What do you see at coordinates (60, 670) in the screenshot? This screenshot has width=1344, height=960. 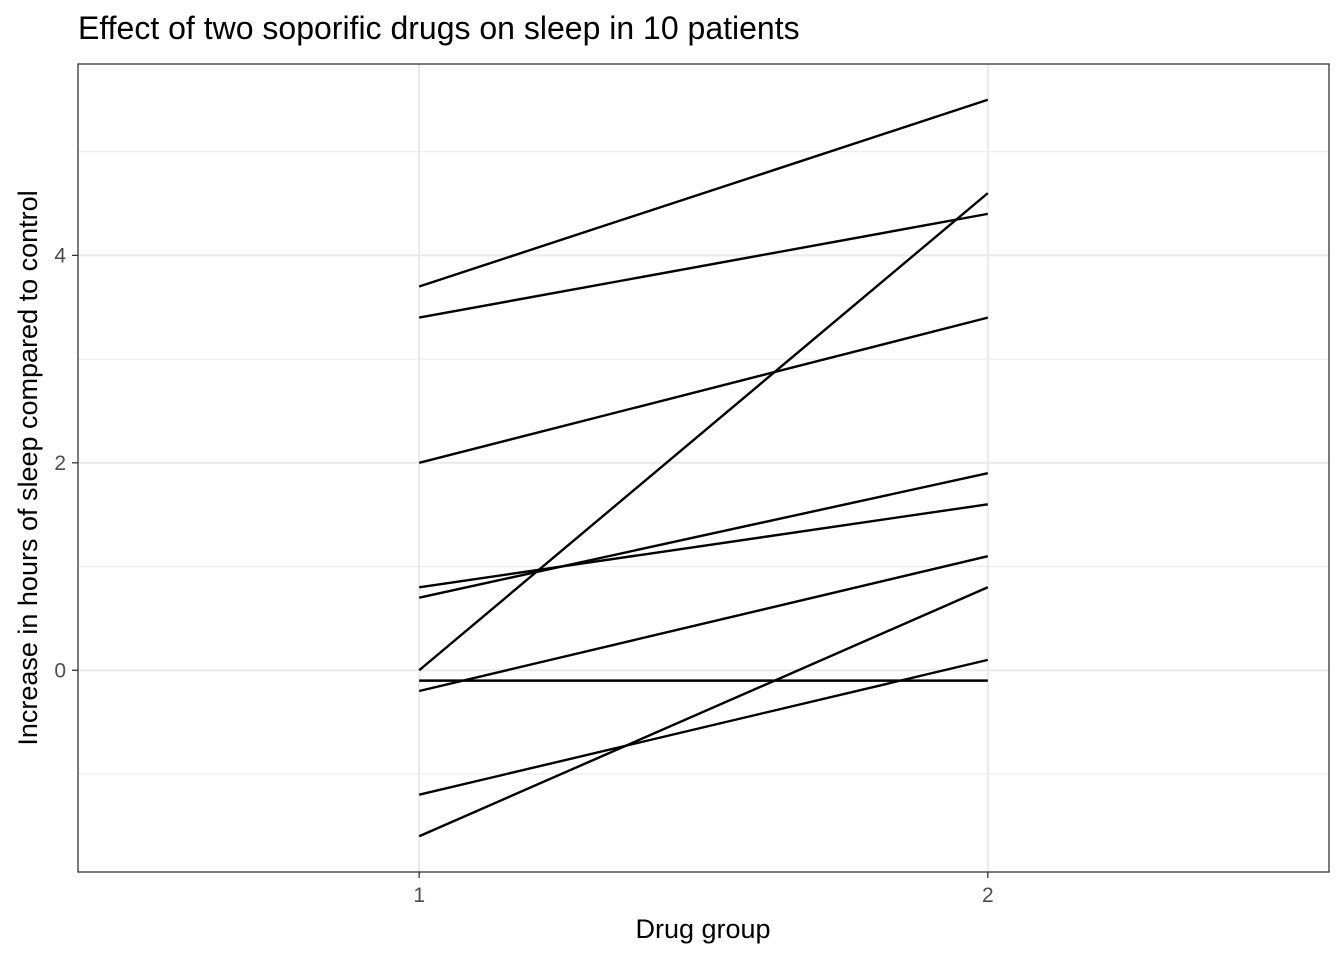 I see `y-tick-label-0: 0` at bounding box center [60, 670].